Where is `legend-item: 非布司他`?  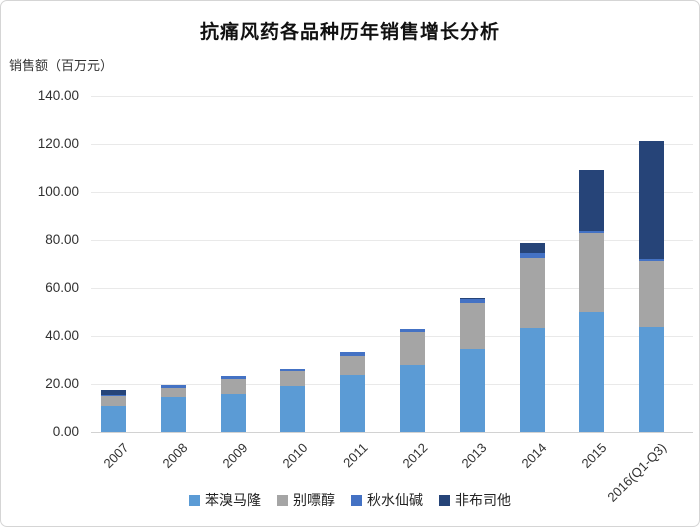 legend-item: 非布司他 is located at coordinates (475, 500).